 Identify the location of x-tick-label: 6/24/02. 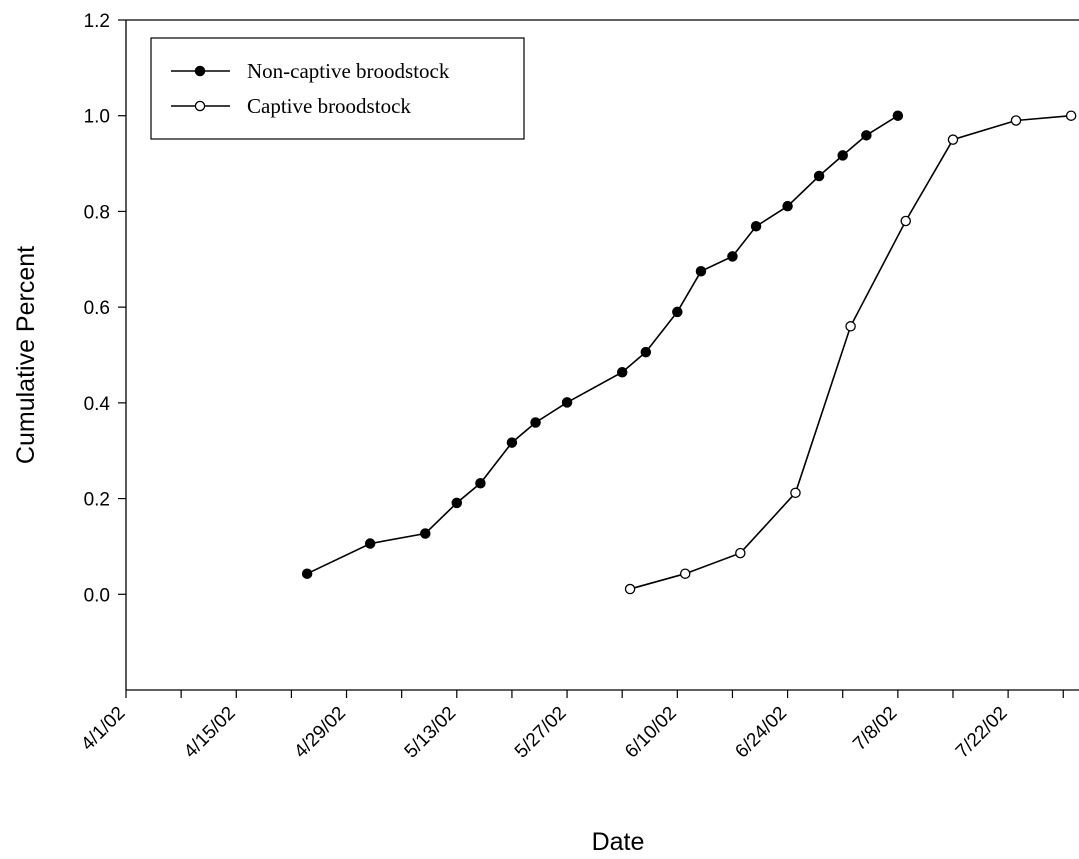
(761, 733).